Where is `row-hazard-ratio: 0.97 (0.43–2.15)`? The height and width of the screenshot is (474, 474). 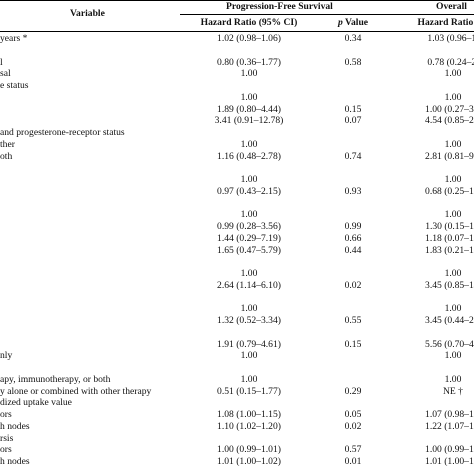 row-hazard-ratio: 0.97 (0.43–2.15) is located at coordinates (249, 191).